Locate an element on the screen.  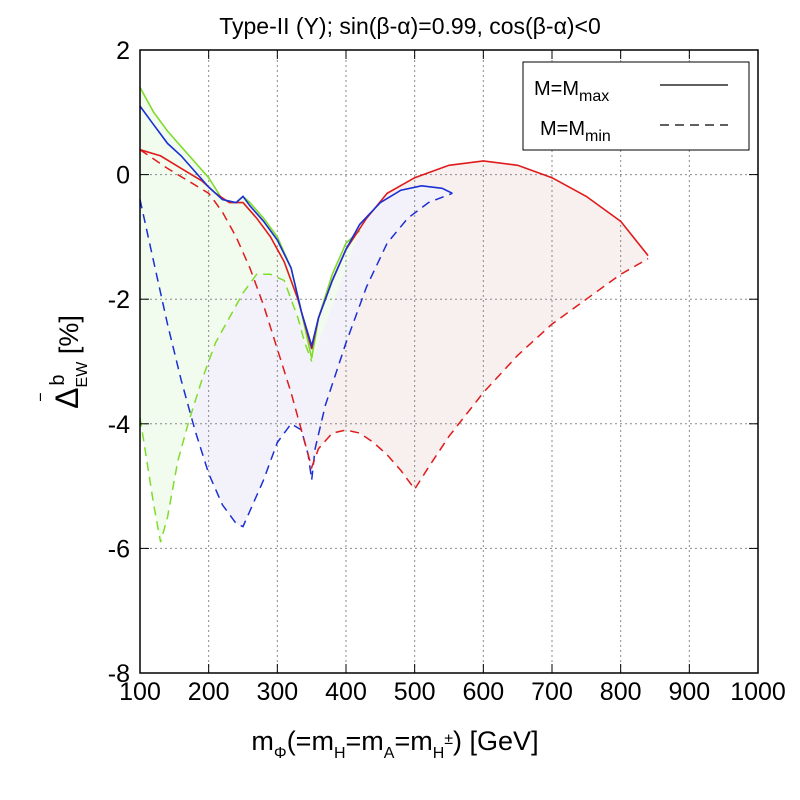
x-label-rest1: (=m is located at coordinates (310, 741).